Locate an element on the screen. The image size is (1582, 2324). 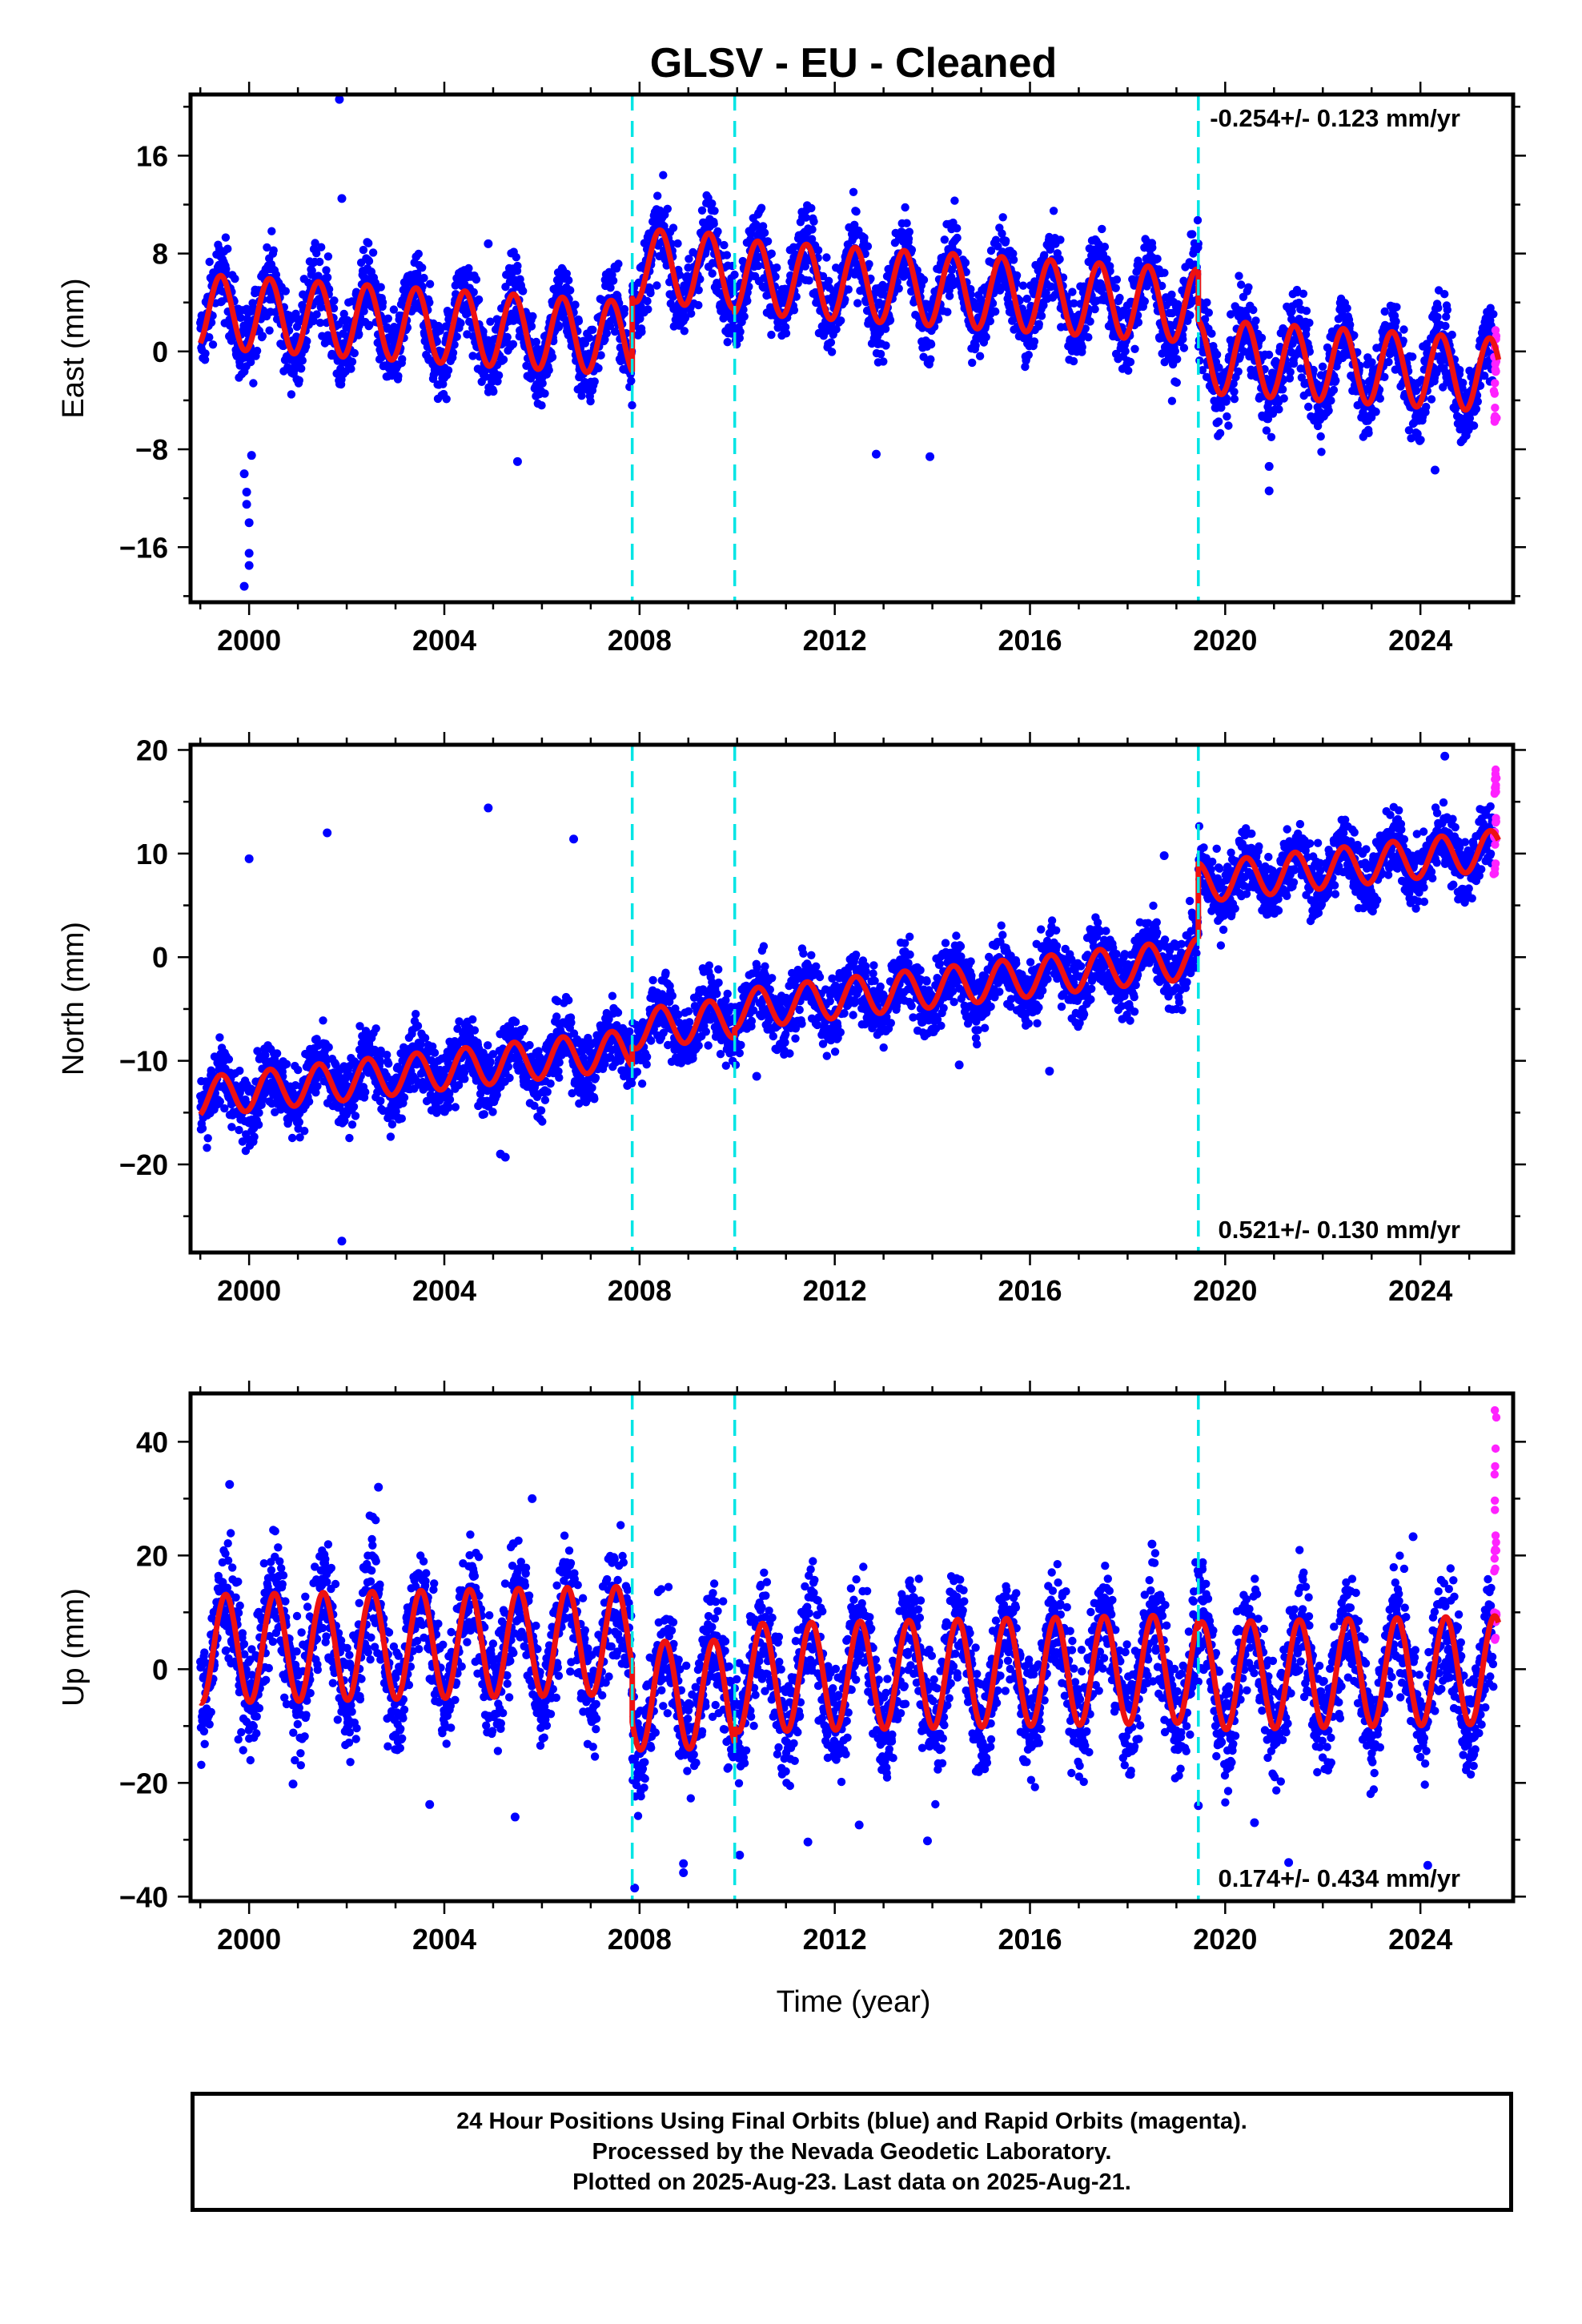
chart-title: GLSV - EU - Cleaned is located at coordinates (854, 63).